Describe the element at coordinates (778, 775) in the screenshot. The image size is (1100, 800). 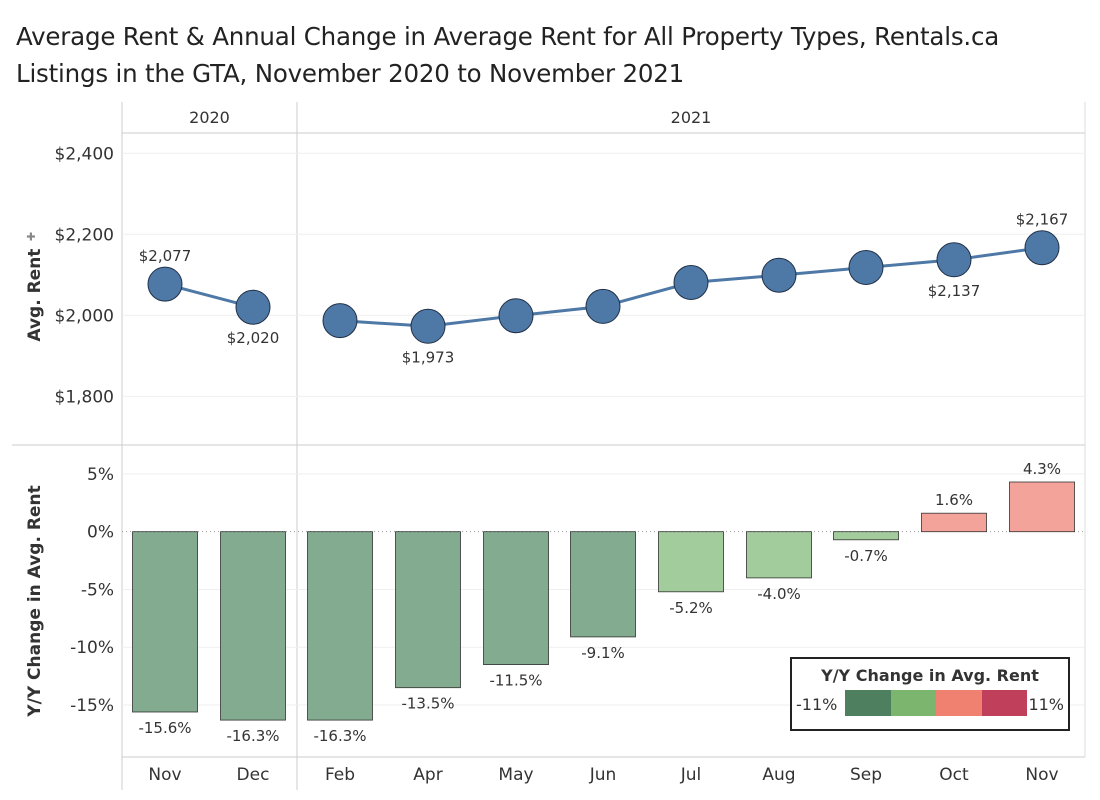
I see `x-tick-label: Aug` at that location.